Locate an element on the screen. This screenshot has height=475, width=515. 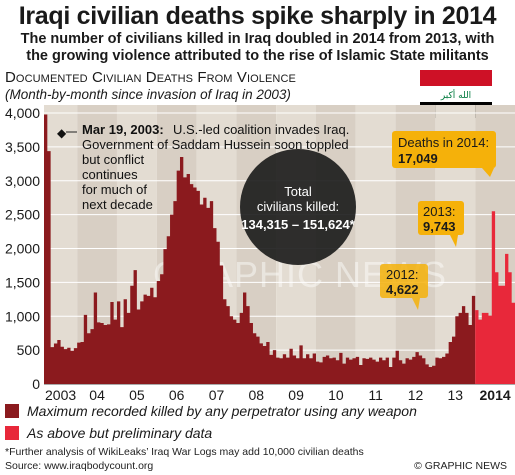
annotation-invasion-line4: continues is located at coordinates (110, 174).